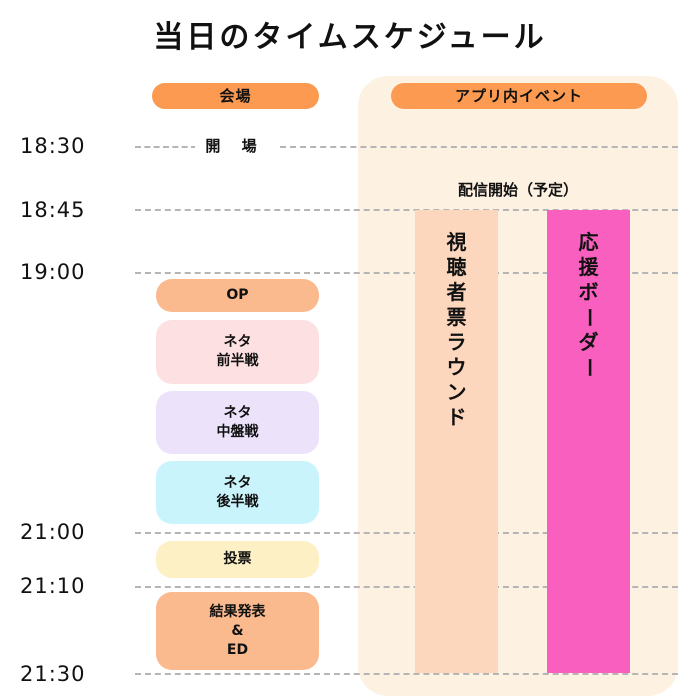 The width and height of the screenshot is (700, 700). What do you see at coordinates (237, 611) in the screenshot?
I see `segment-line: 結果発表` at bounding box center [237, 611].